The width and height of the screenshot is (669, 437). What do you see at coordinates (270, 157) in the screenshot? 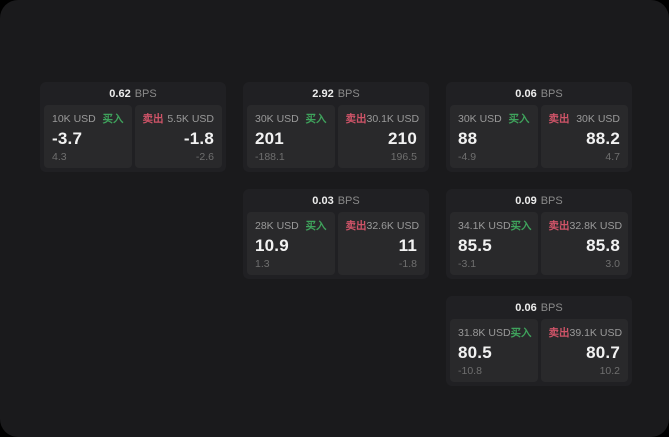
I see `buy-delta: -188.1` at bounding box center [270, 157].